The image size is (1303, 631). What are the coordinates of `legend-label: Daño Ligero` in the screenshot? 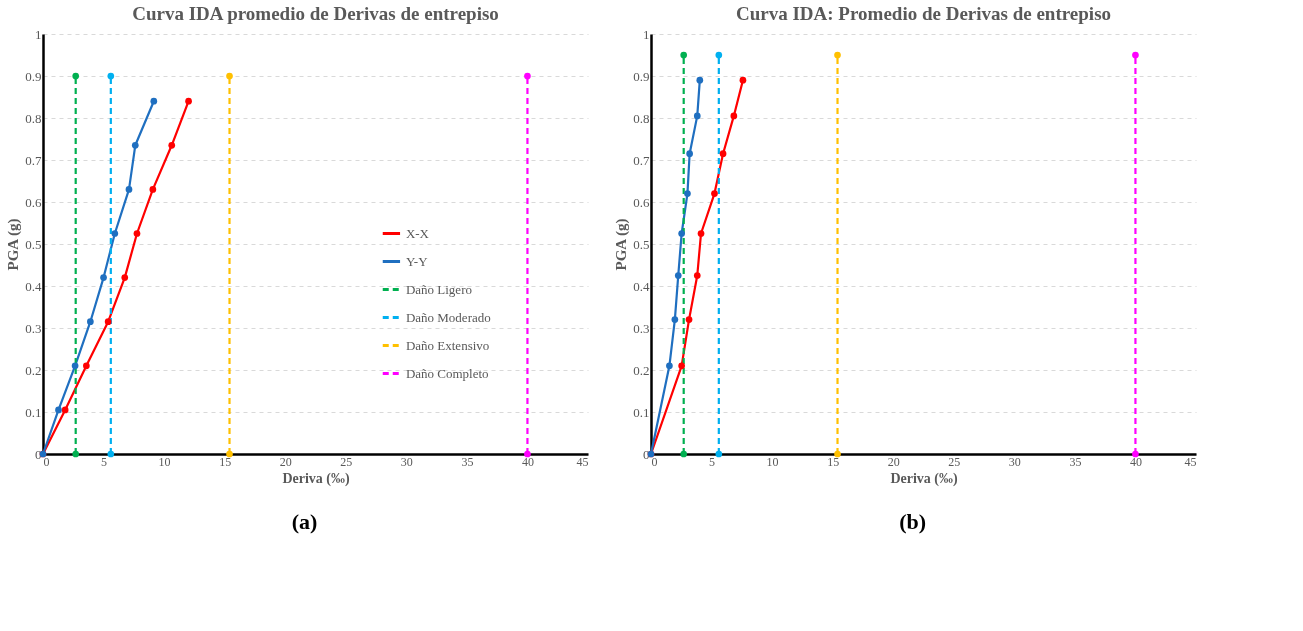 It's located at (438, 289).